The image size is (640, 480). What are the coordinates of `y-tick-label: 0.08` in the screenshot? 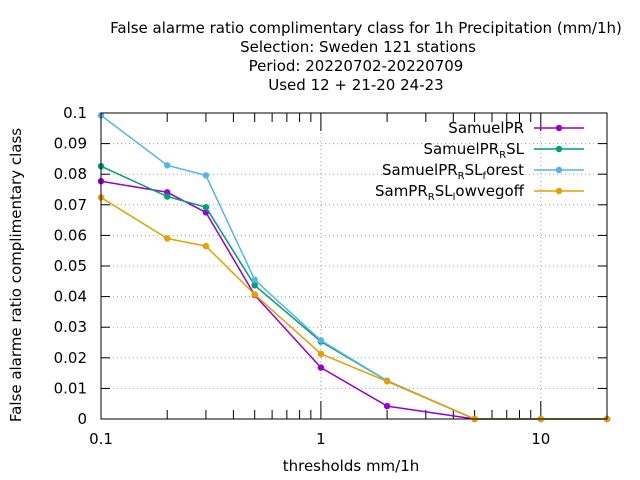 It's located at (70, 174).